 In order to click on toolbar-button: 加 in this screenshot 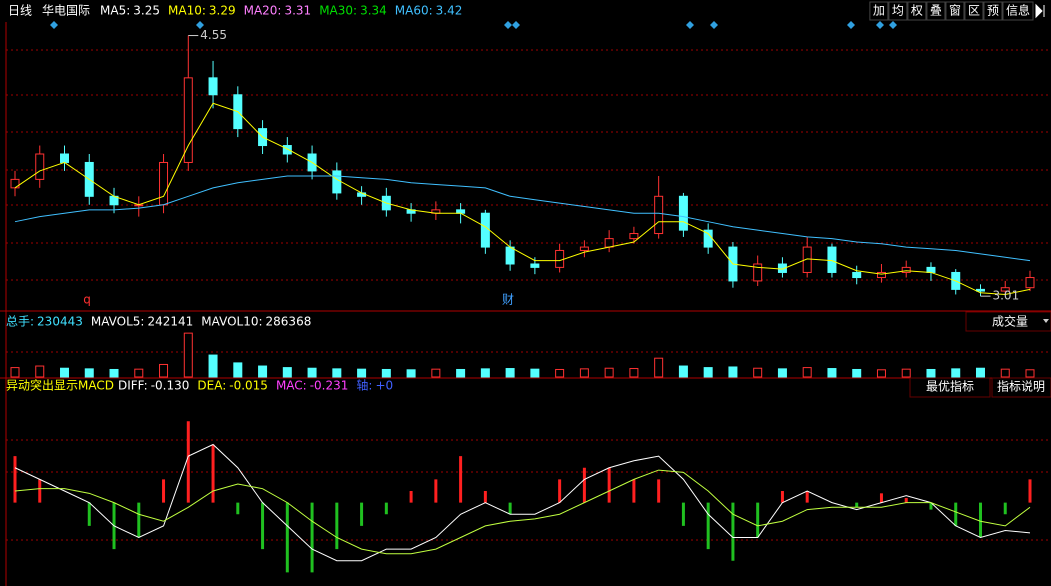, I will do `click(879, 11)`.